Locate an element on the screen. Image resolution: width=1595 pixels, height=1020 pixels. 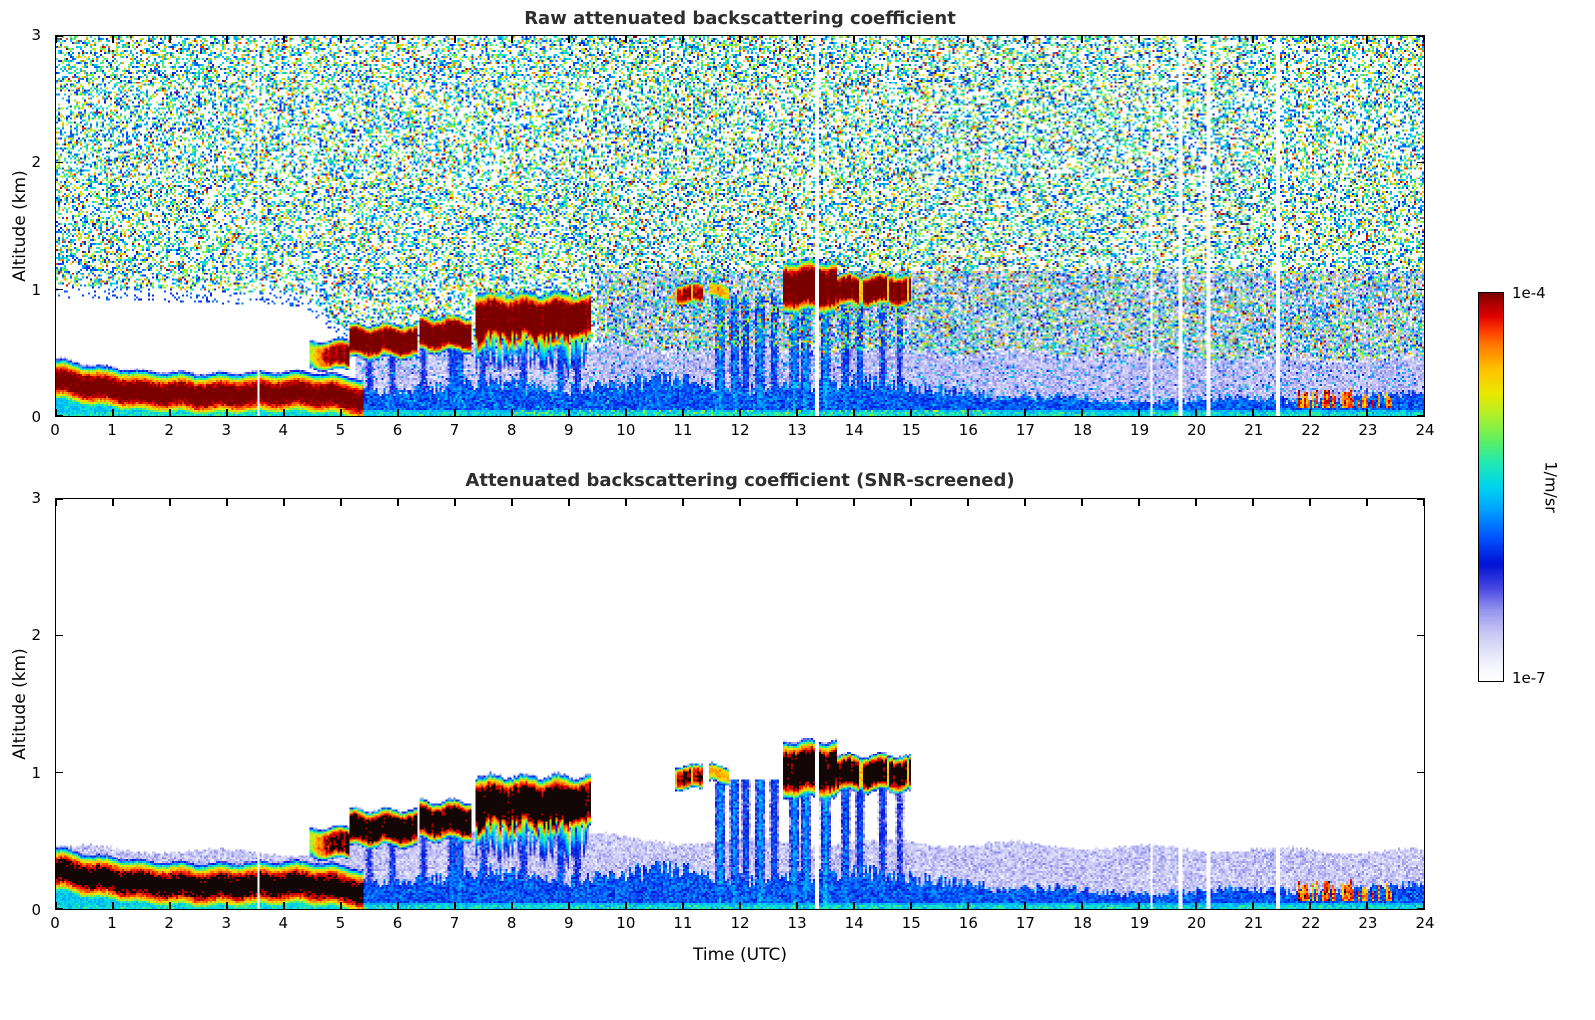
y-tick-label: 0 is located at coordinates (36, 417).